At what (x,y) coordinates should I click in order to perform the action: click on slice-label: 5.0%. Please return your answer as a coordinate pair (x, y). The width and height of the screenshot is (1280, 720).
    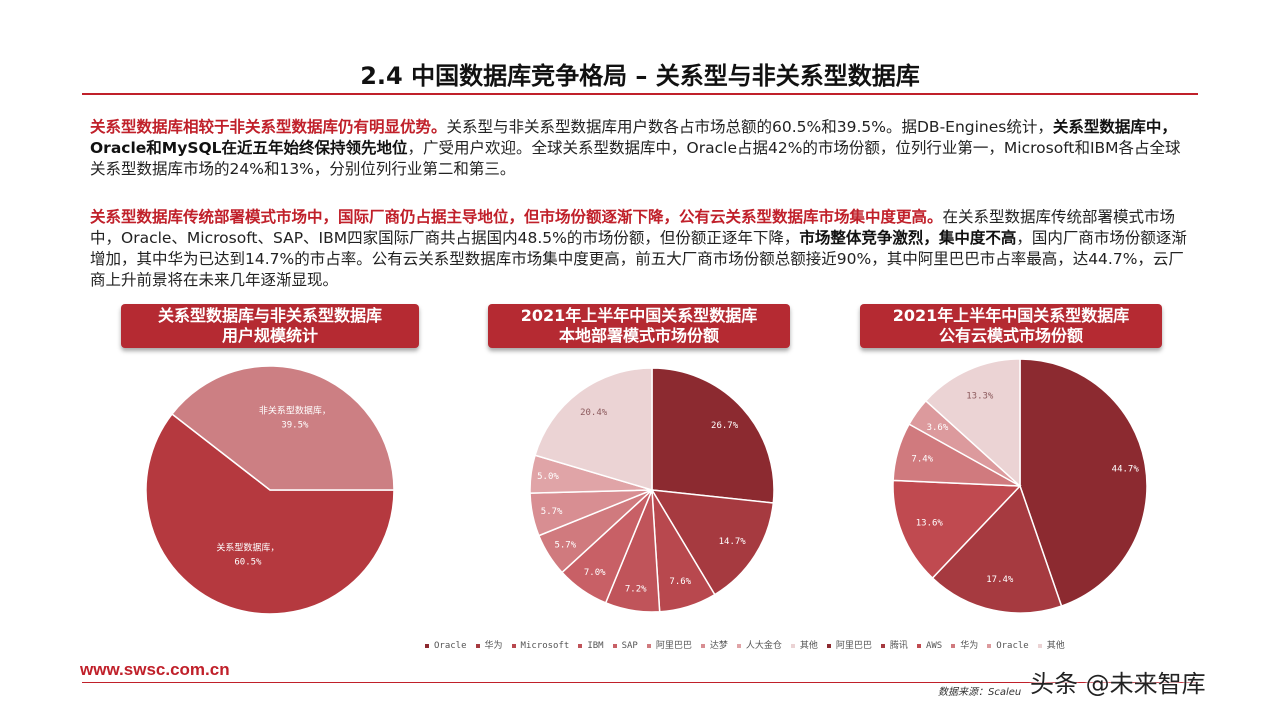
    Looking at the image, I should click on (548, 477).